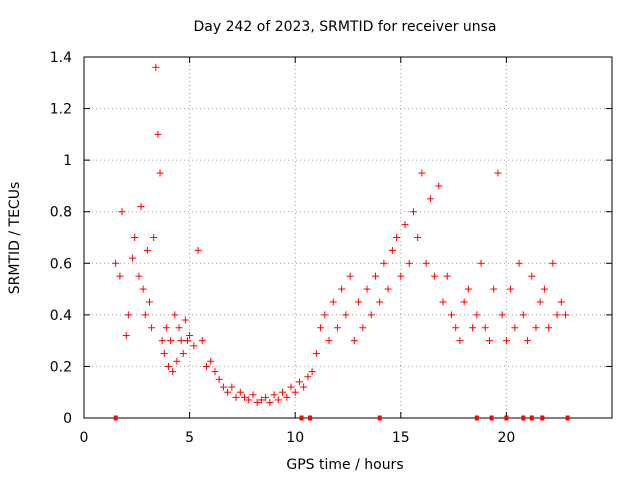 The image size is (640, 480). I want to click on y-tick-label: 1.4, so click(61, 58).